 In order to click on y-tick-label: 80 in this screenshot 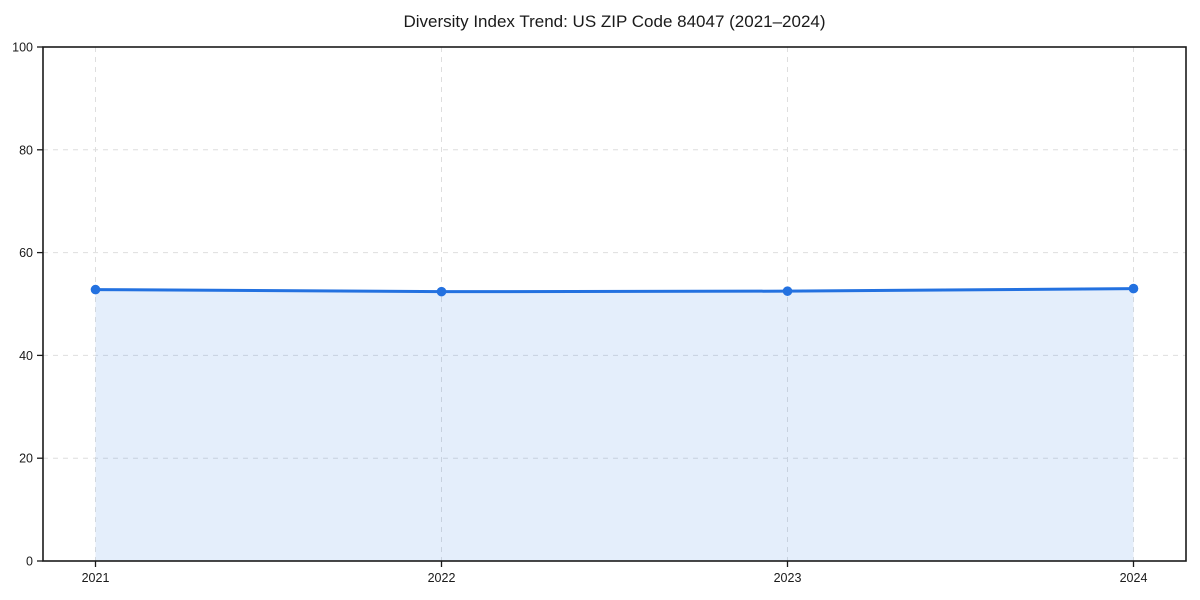, I will do `click(26, 150)`.